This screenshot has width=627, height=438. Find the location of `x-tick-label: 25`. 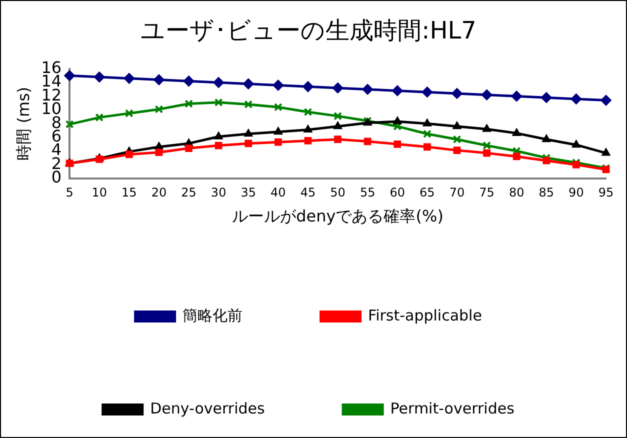

x-tick-label: 25 is located at coordinates (188, 193).